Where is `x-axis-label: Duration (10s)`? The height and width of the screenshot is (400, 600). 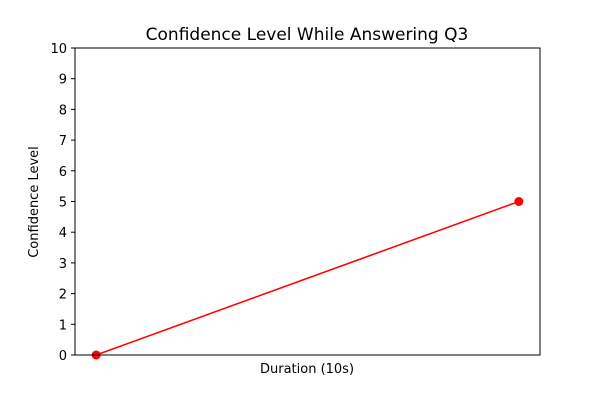 x-axis-label: Duration (10s) is located at coordinates (307, 369).